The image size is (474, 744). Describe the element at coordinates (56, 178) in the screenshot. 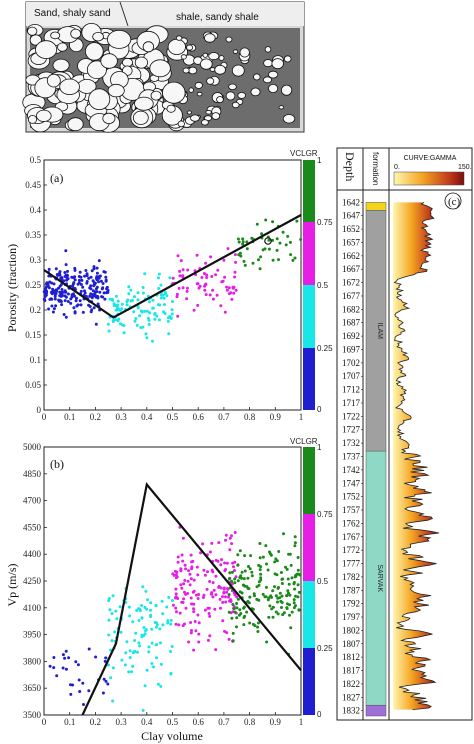

I see `panel-a-label: (a)` at that location.